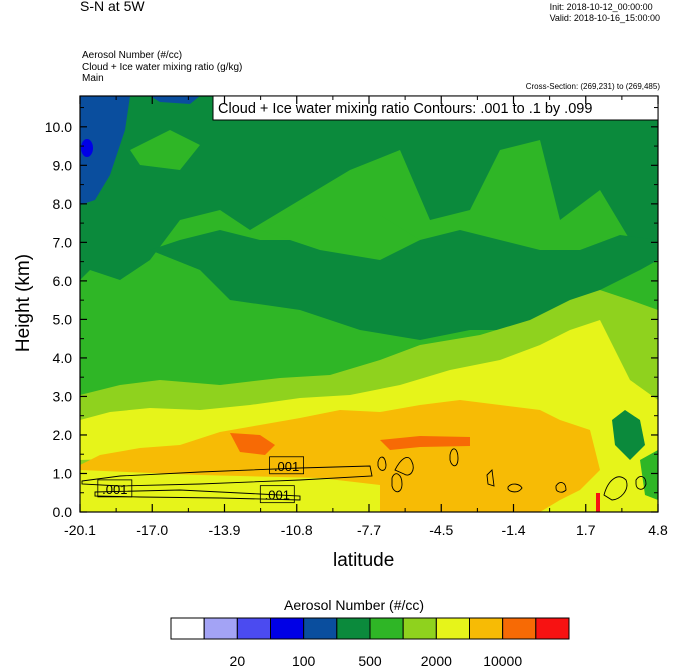  I want to click on y-tick-label: 1.0, so click(63, 473).